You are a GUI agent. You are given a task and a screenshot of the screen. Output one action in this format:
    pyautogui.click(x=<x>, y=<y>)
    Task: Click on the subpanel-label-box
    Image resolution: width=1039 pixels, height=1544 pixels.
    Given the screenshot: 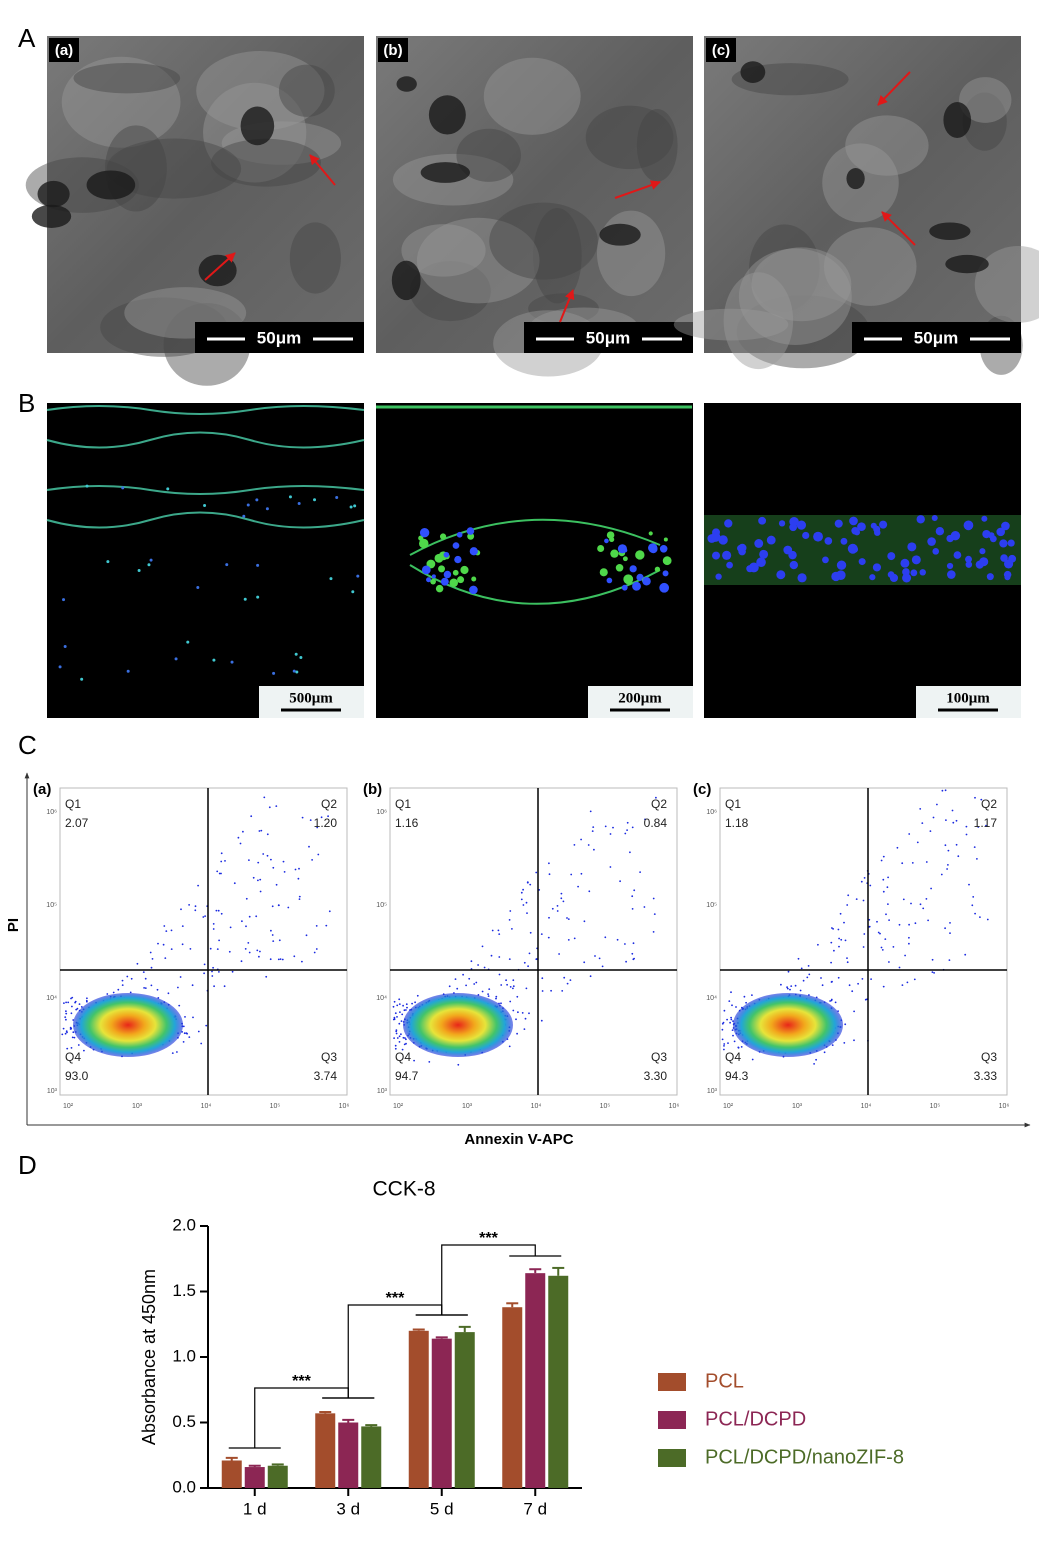 What is the action you would take?
    pyautogui.click(x=393, y=50)
    